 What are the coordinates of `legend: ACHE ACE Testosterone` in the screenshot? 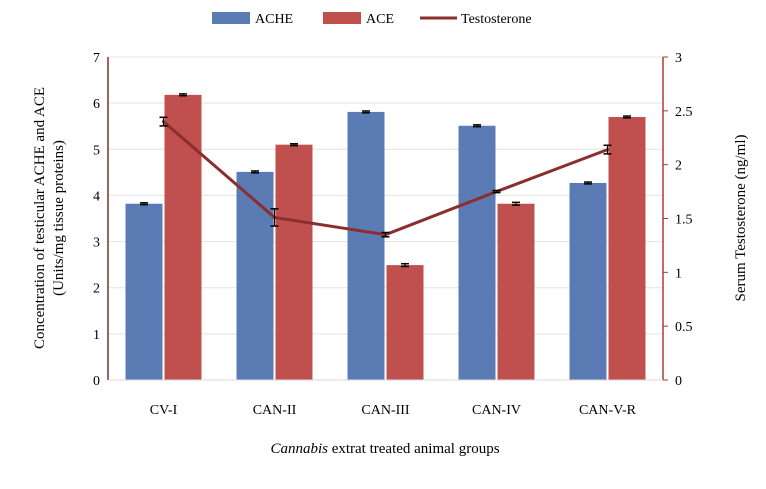 It's located at (372, 19).